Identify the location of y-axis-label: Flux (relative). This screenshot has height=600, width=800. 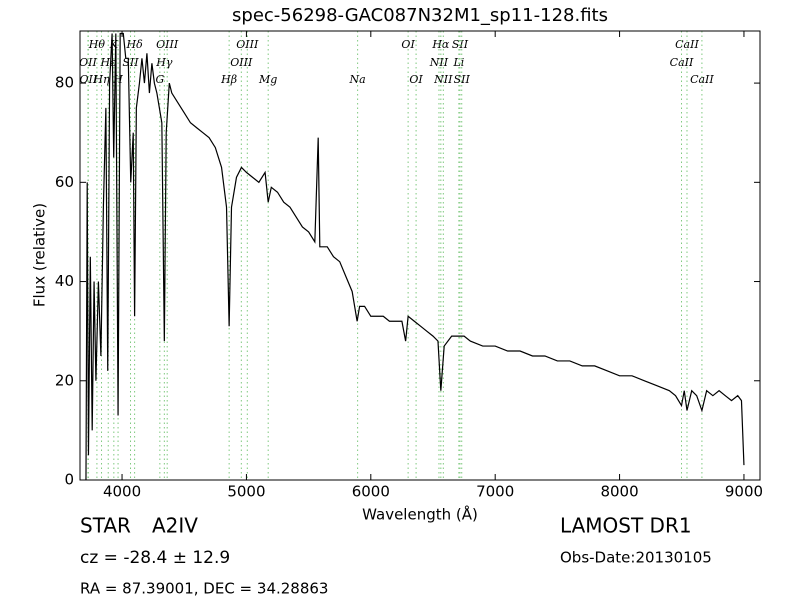
(40, 255).